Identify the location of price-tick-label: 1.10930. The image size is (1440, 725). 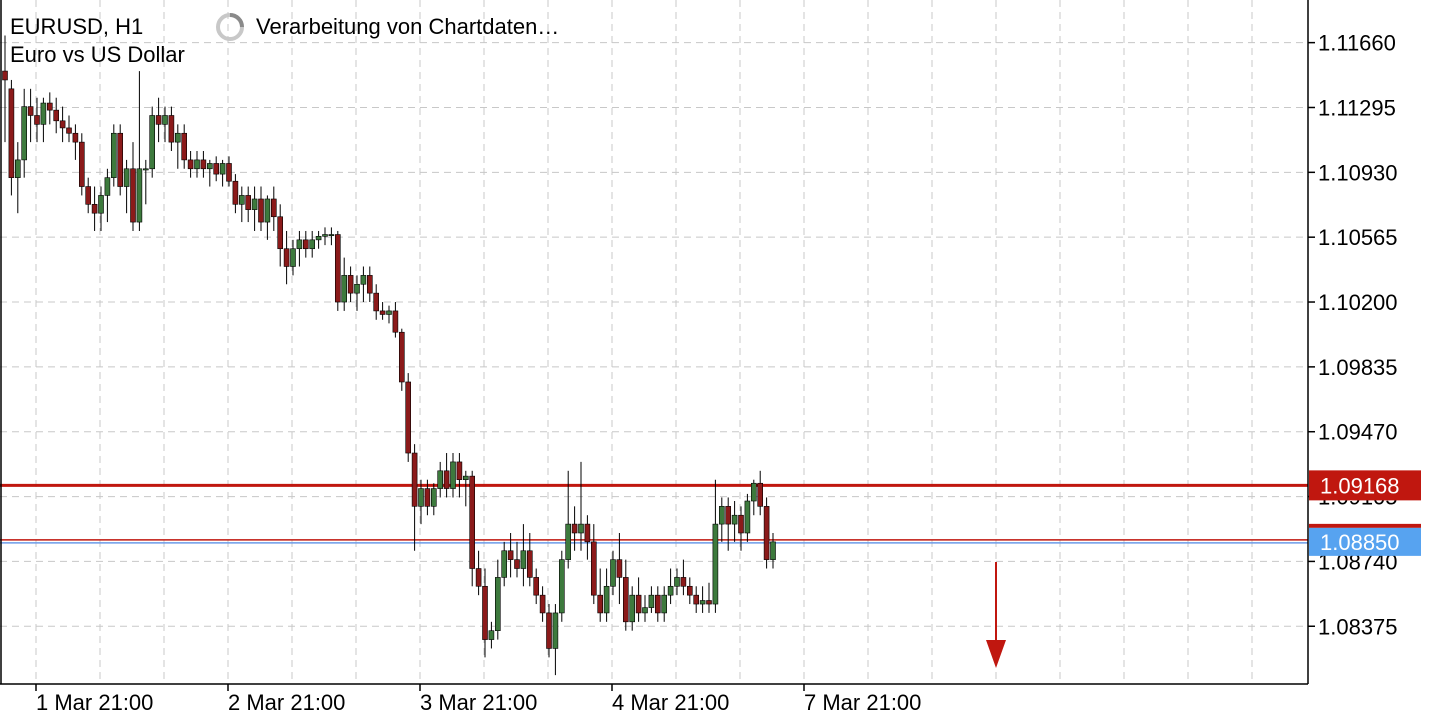
(1358, 172).